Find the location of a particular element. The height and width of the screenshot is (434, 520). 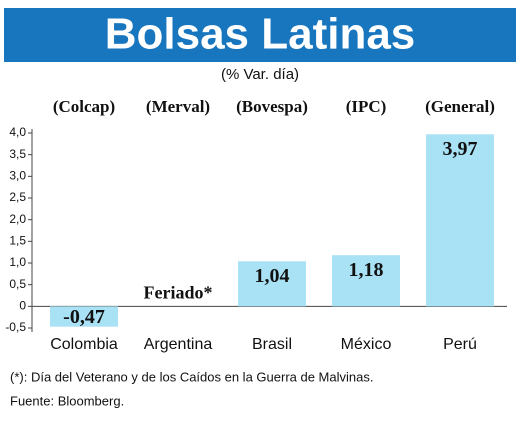

chart-title: Bolsas Latinas is located at coordinates (260, 34).